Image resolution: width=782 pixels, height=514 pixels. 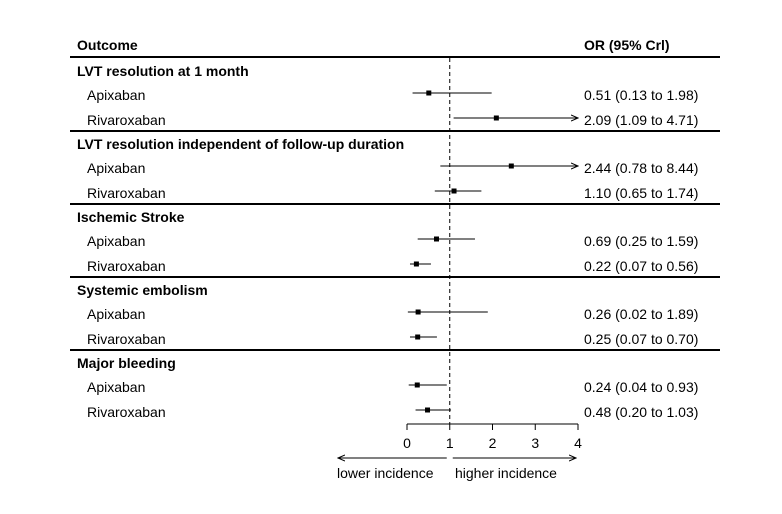 I want to click on or-column-header: OR (95% Crl), so click(x=627, y=45).